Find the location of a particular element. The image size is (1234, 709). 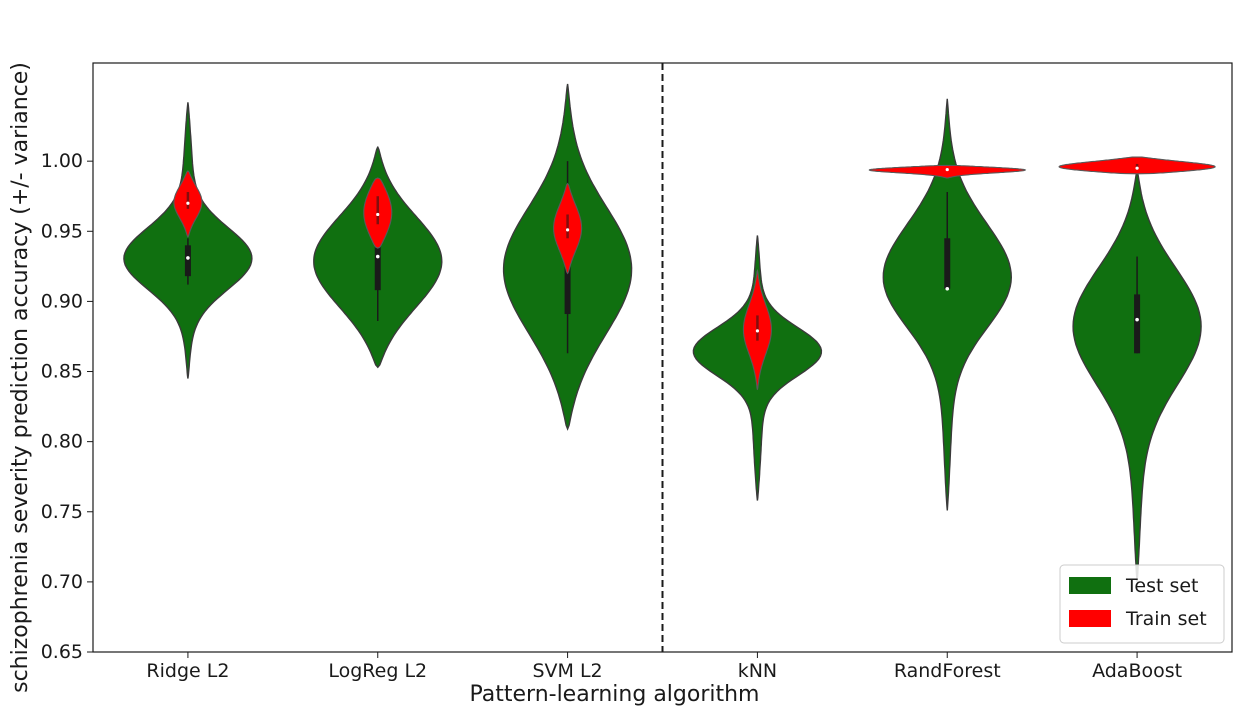

legend: Test set Train set is located at coordinates (1142, 604).